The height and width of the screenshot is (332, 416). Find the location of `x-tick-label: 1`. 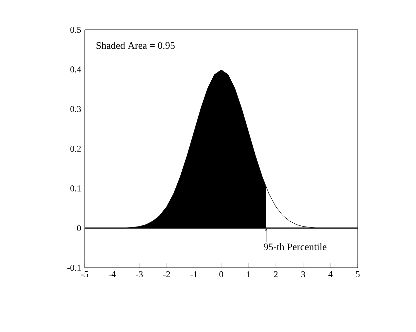

x-tick-label: 1 is located at coordinates (249, 275).